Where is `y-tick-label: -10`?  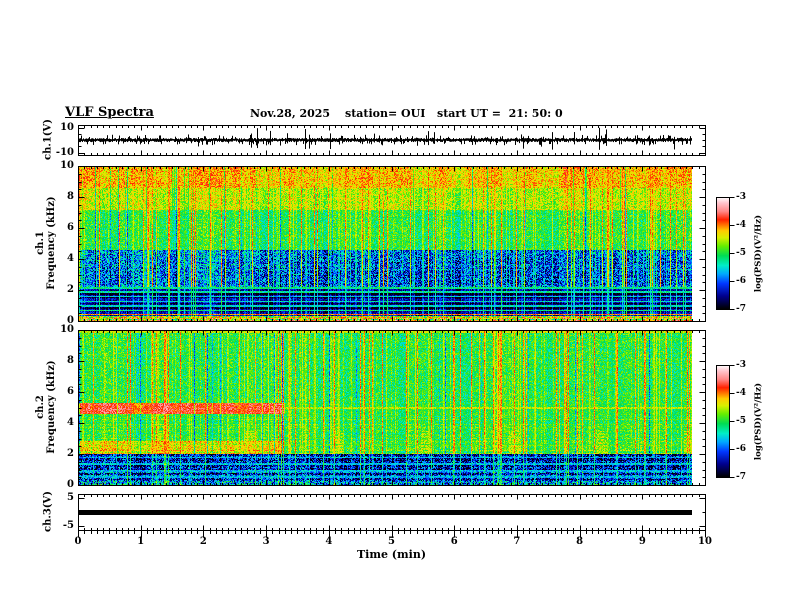 y-tick-label: -10 is located at coordinates (64, 152).